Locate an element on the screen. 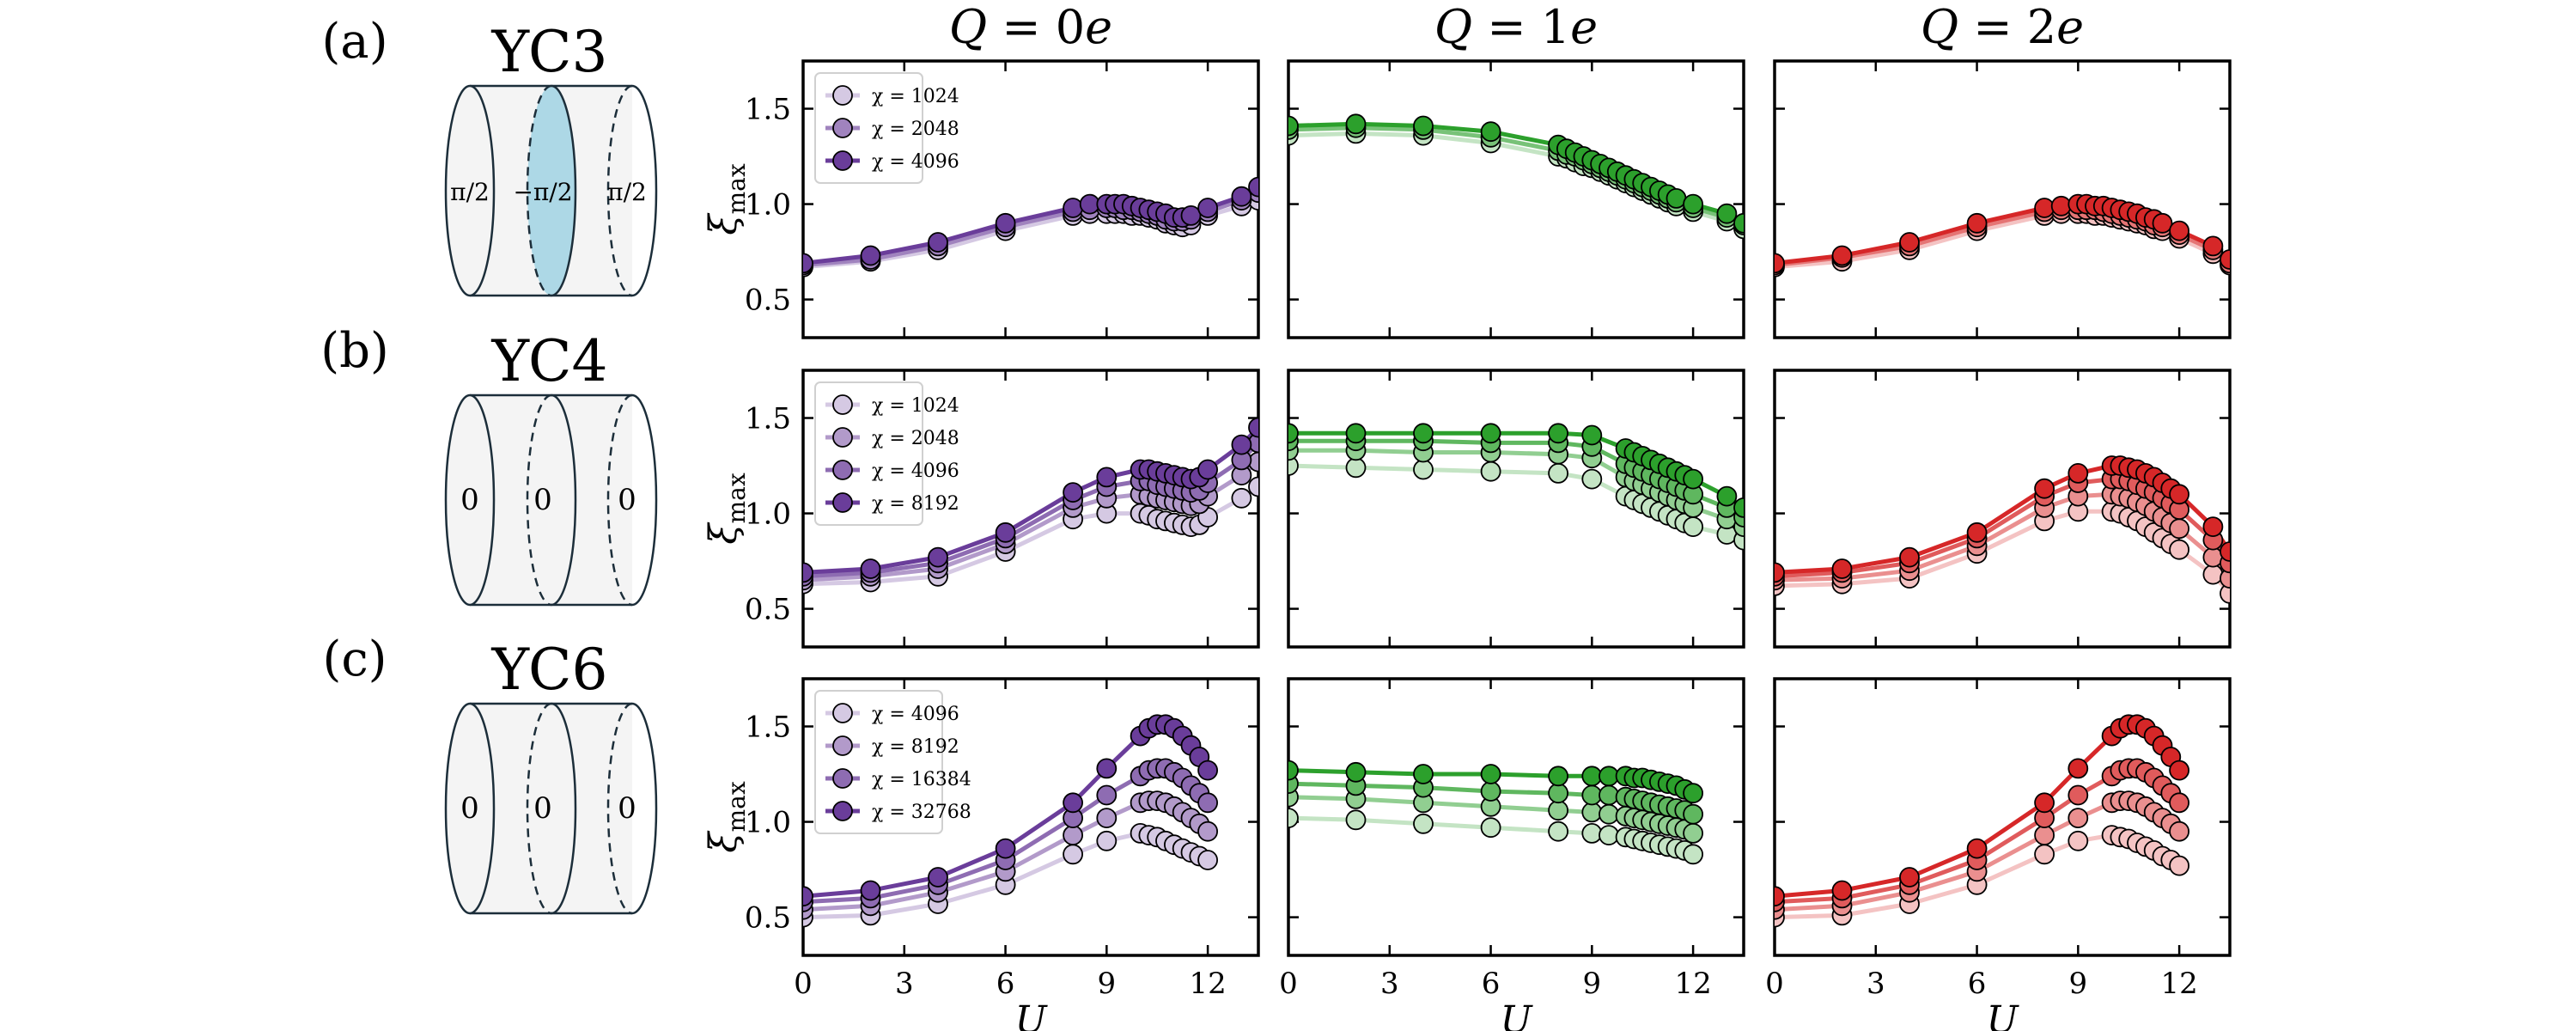 The height and width of the screenshot is (1031, 2576). y-axis-label: ξmax is located at coordinates (726, 816).